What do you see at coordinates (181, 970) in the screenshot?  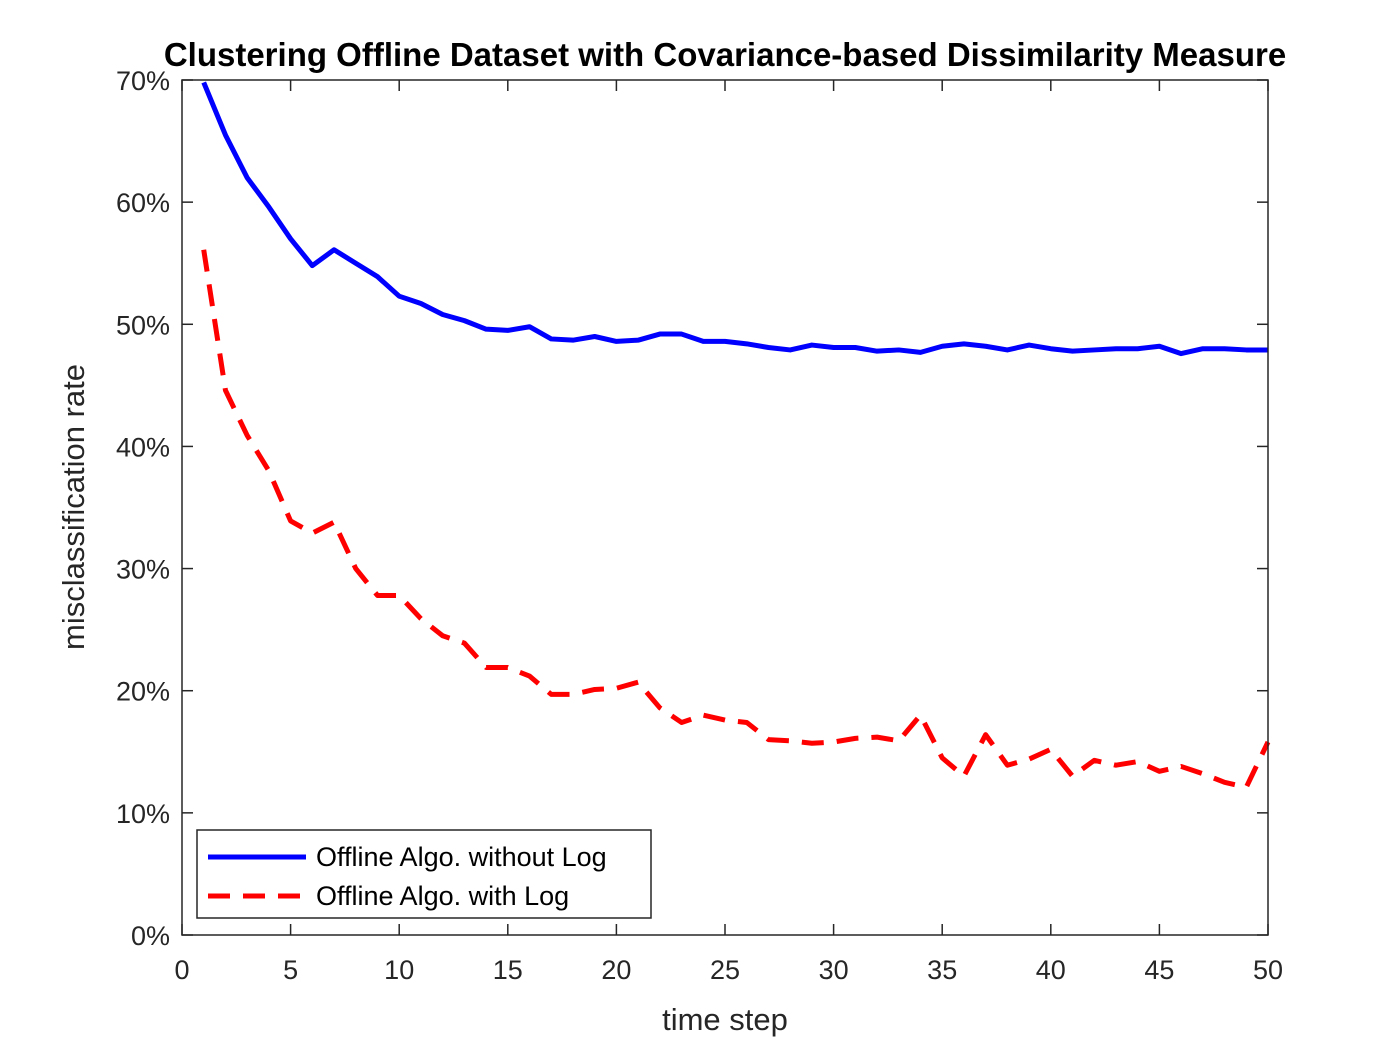 I see `x-tick-label: 0` at bounding box center [181, 970].